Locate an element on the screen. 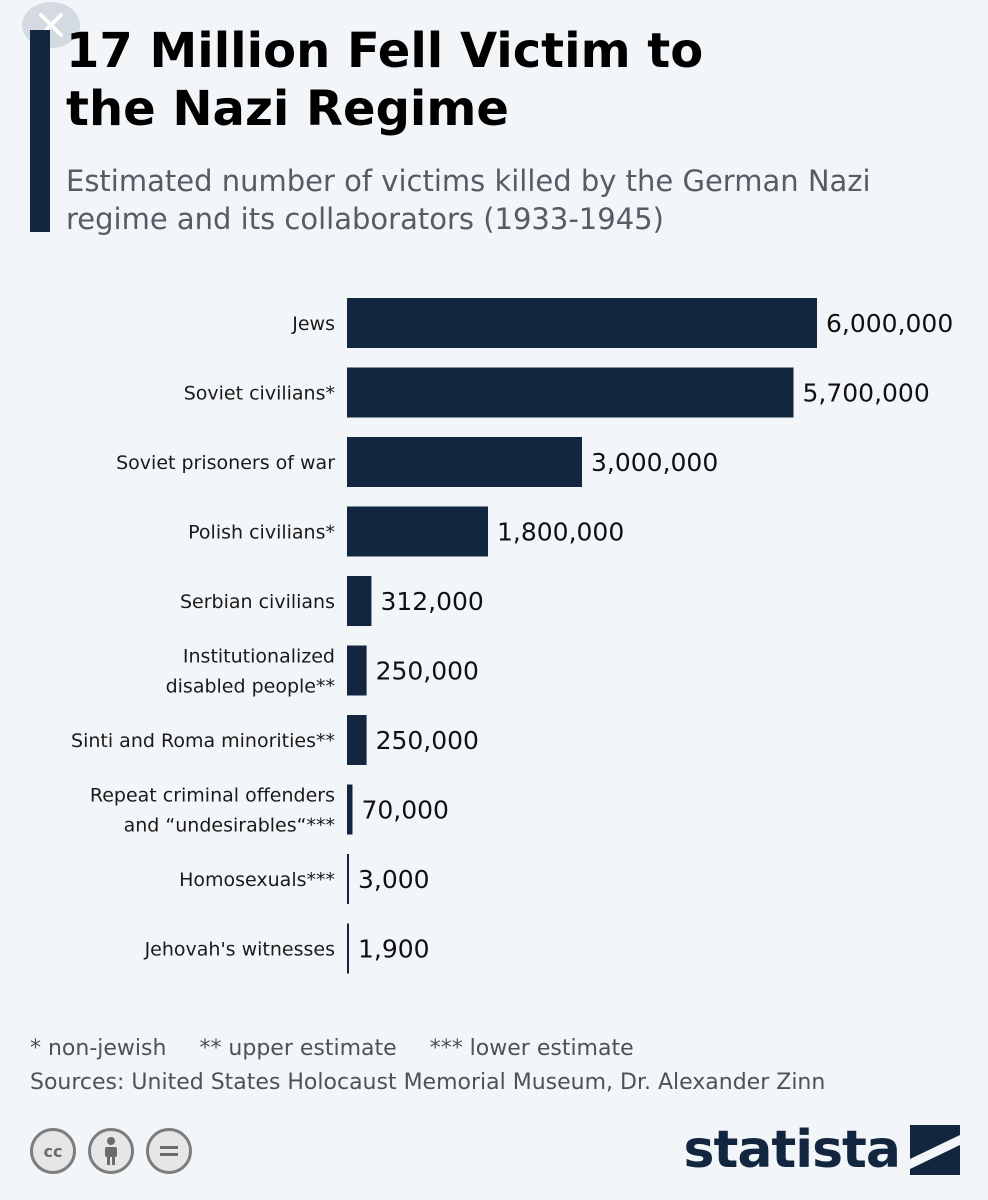 The image size is (988, 1200). category-label: Jehovah's witnesses is located at coordinates (239, 950).